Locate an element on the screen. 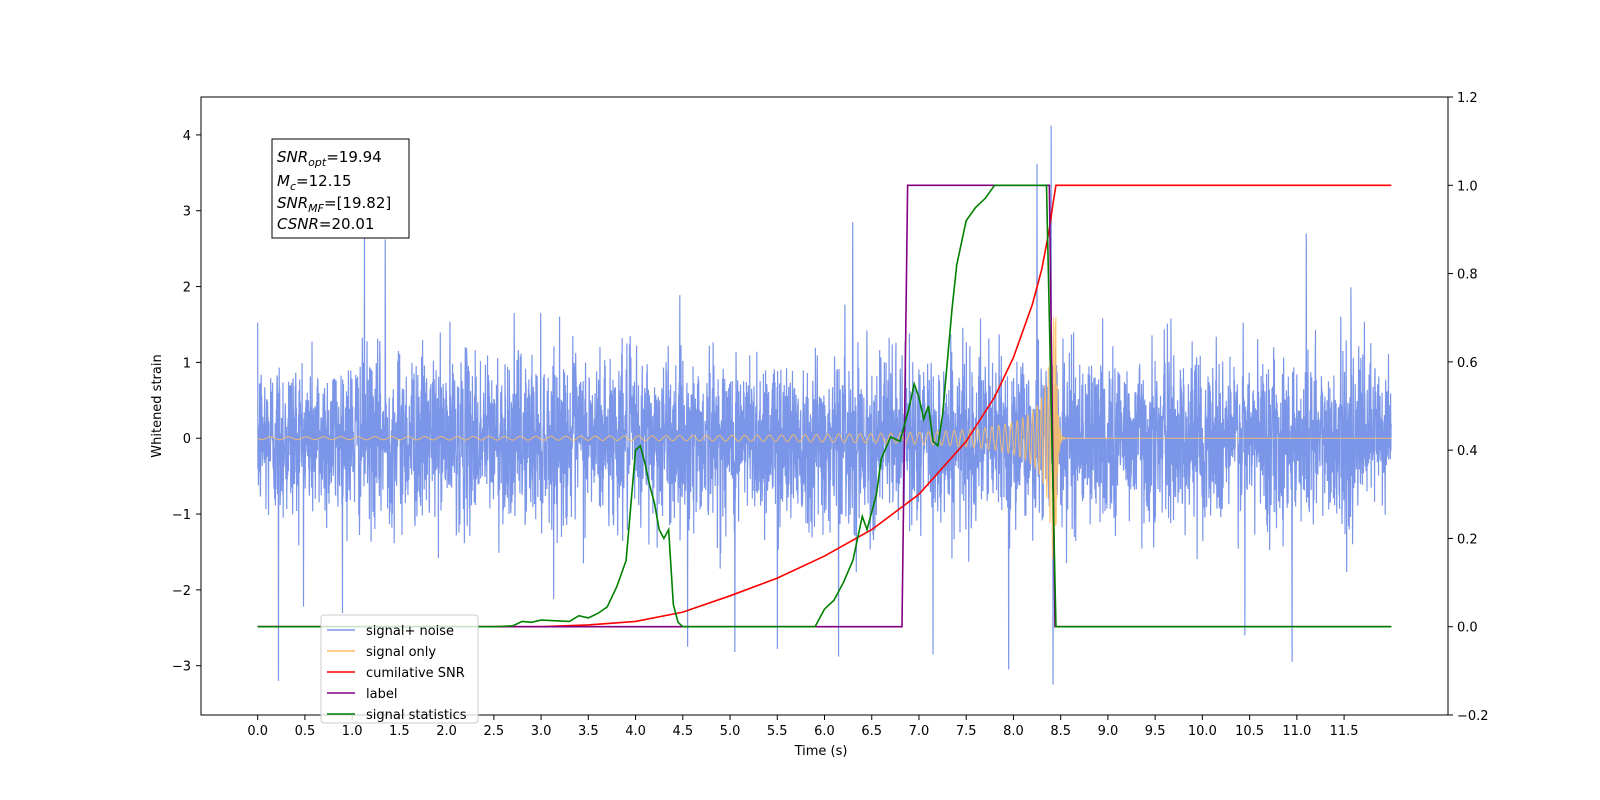 This screenshot has height=800, width=1600. legend-label-cumilative-snr: cumilative SNR is located at coordinates (415, 673).